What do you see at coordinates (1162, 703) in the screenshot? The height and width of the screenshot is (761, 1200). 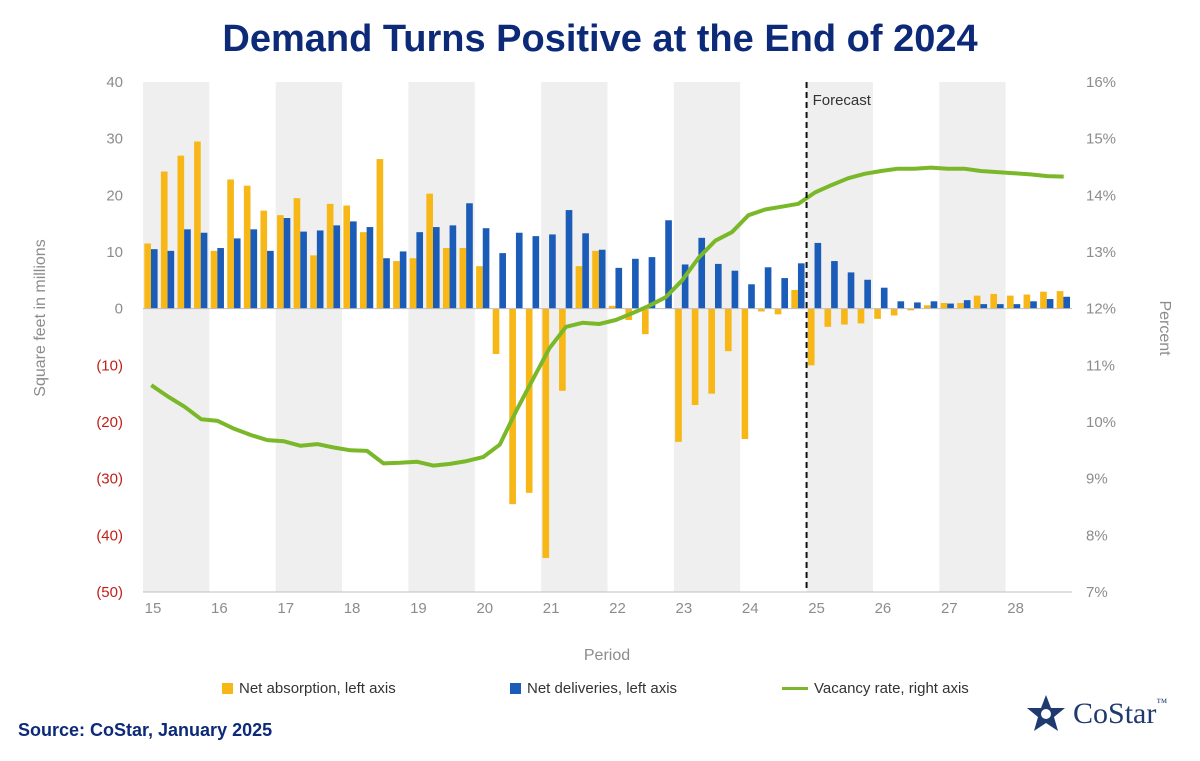 I see `logo-trademark: ™` at bounding box center [1162, 703].